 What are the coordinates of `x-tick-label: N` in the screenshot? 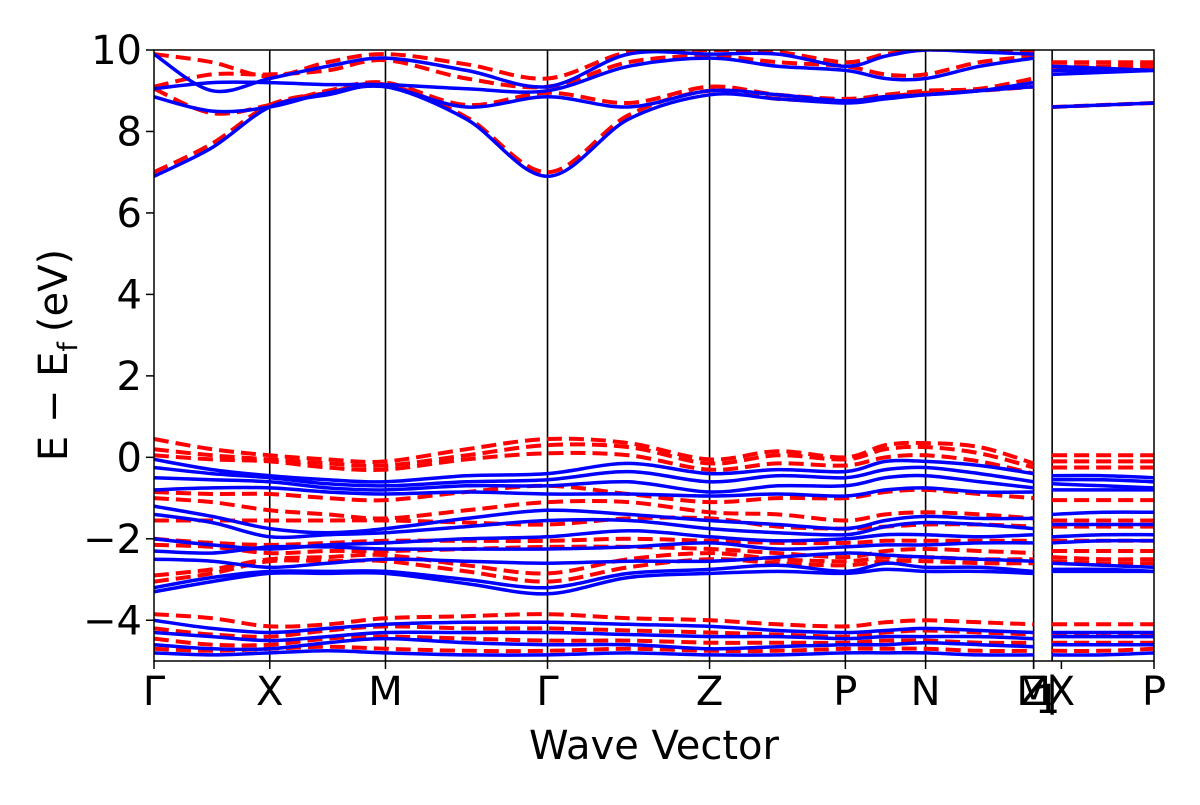 It's located at (926, 692).